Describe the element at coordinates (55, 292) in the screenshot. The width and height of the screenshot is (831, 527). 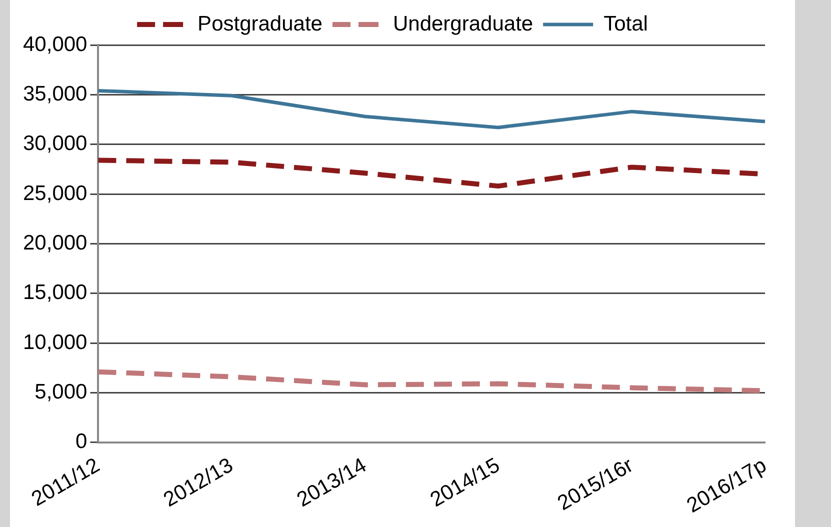
I see `y-tick-label: 15,000` at that location.